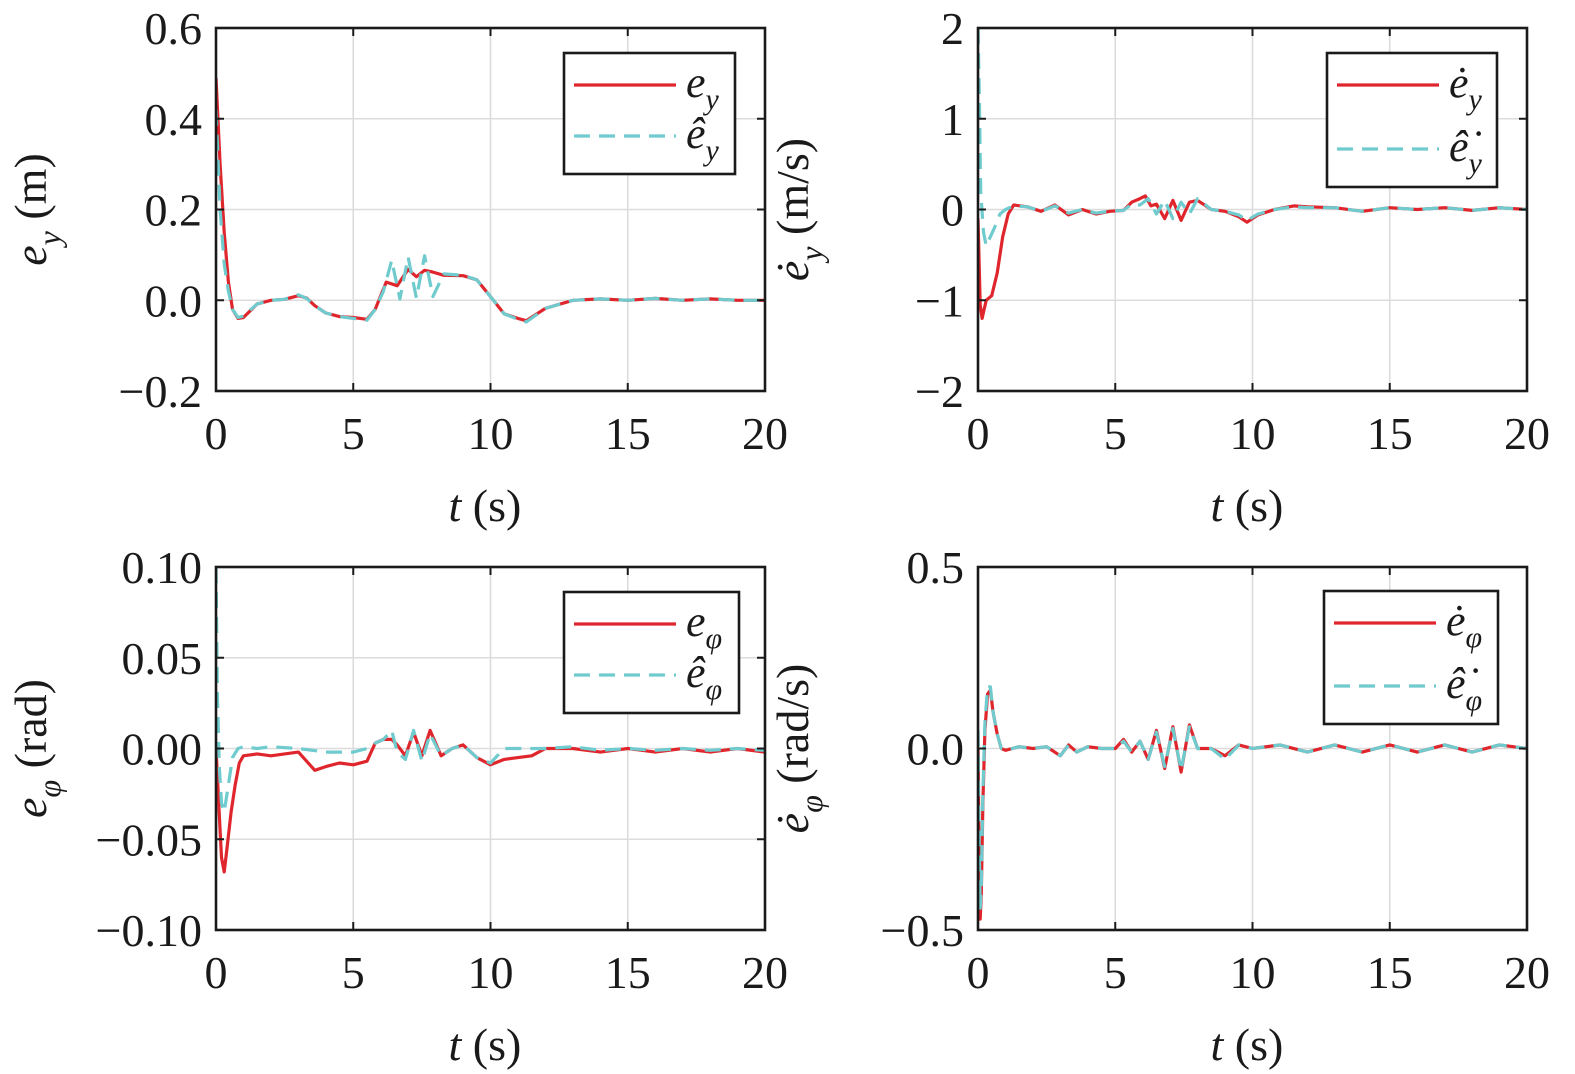 This screenshot has width=1575, height=1074. What do you see at coordinates (36, 209) in the screenshot?
I see `y-axis-label: ey (m)` at bounding box center [36, 209].